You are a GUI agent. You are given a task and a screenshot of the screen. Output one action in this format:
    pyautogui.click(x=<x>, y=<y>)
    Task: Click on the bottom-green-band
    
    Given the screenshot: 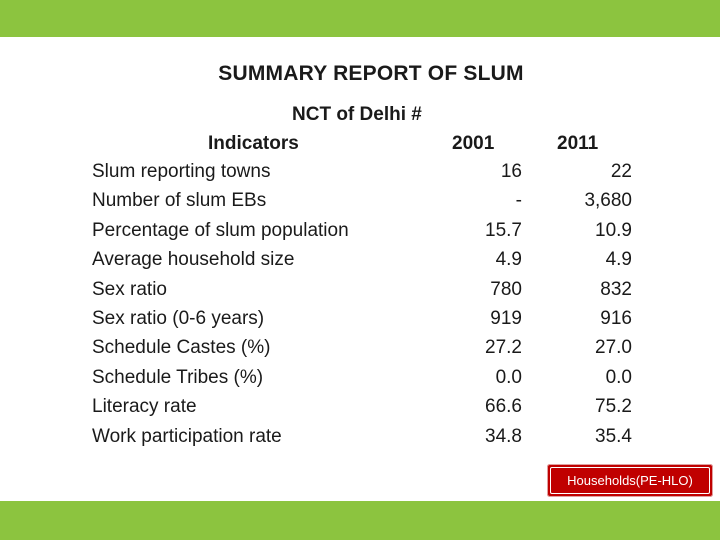 What is the action you would take?
    pyautogui.click(x=360, y=520)
    